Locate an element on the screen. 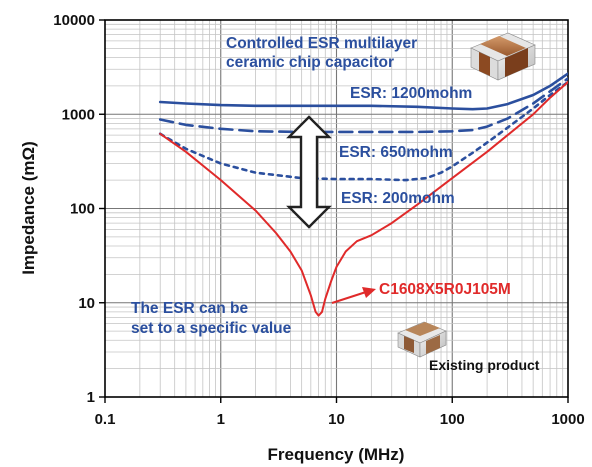  y-tick-label: 1 is located at coordinates (91, 397).